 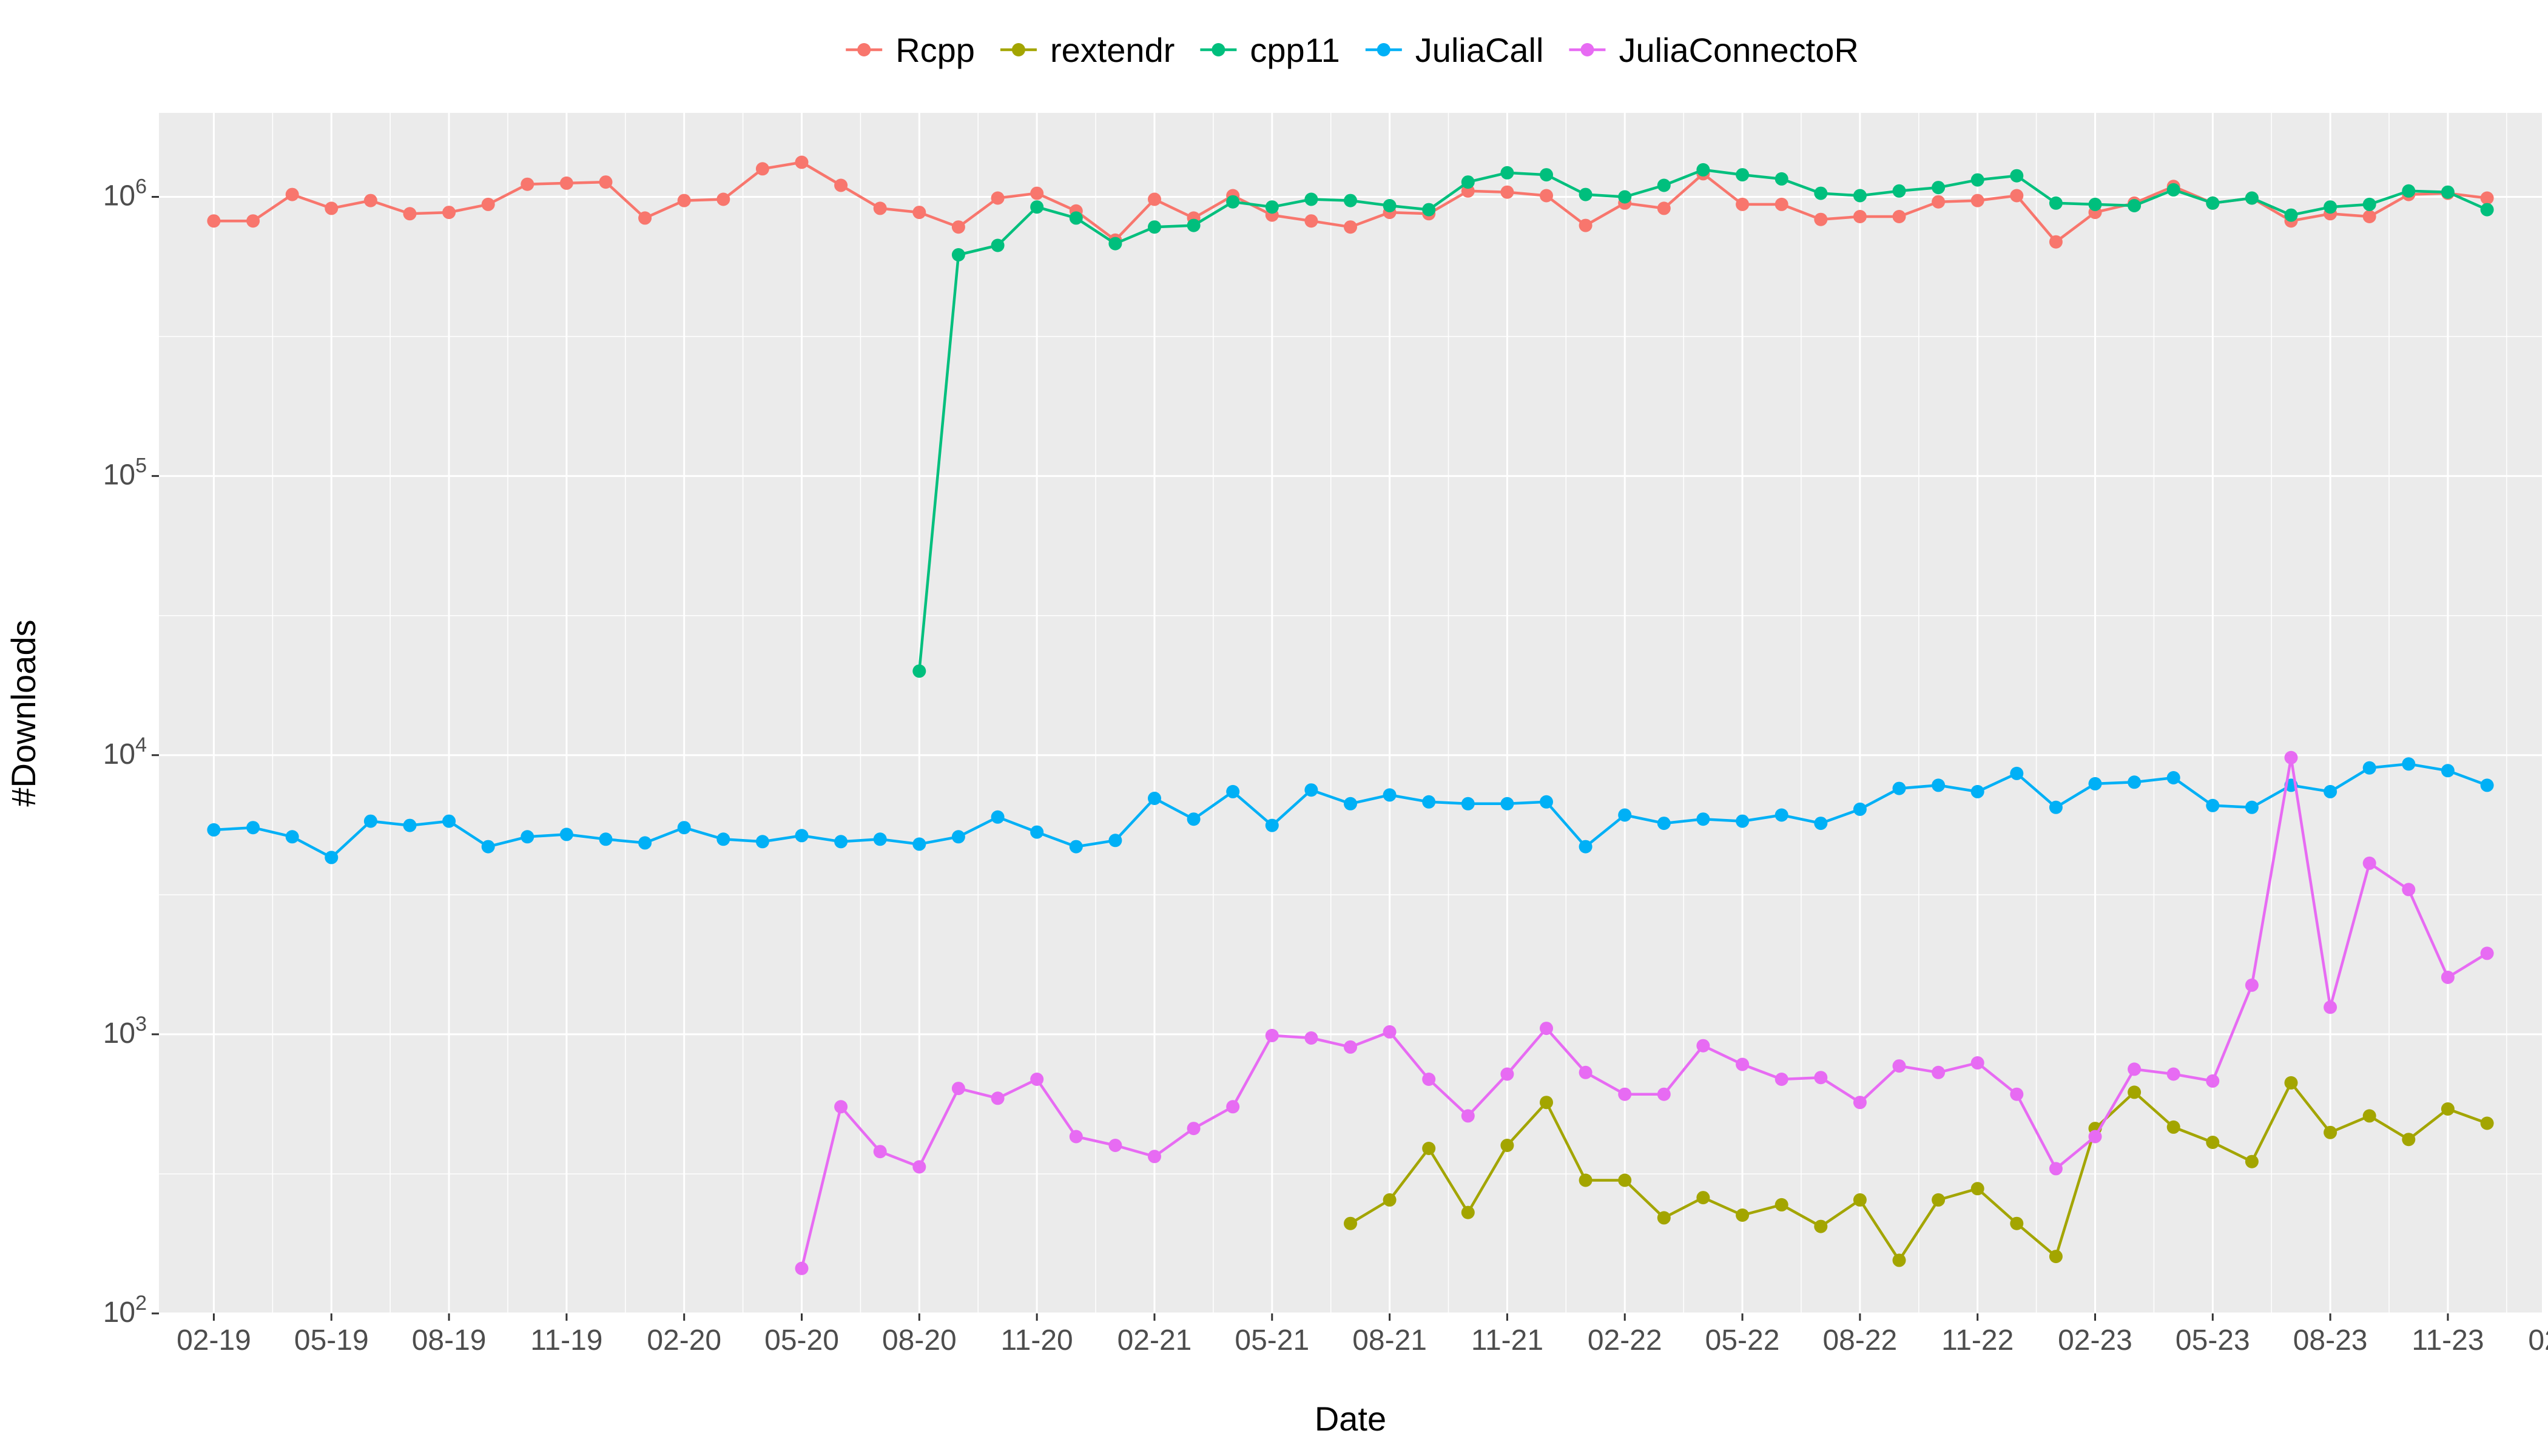 What do you see at coordinates (1295, 50) in the screenshot?
I see `legend-label: cpp11` at bounding box center [1295, 50].